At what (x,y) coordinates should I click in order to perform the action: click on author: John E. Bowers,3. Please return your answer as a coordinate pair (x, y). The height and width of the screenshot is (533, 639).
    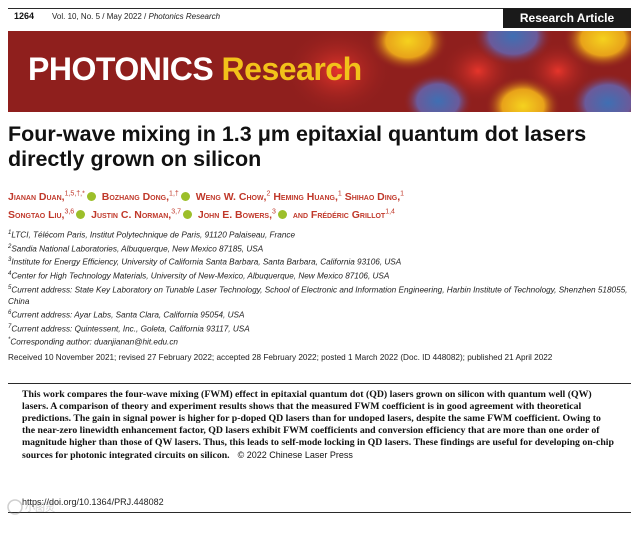
    Looking at the image, I should click on (244, 215).